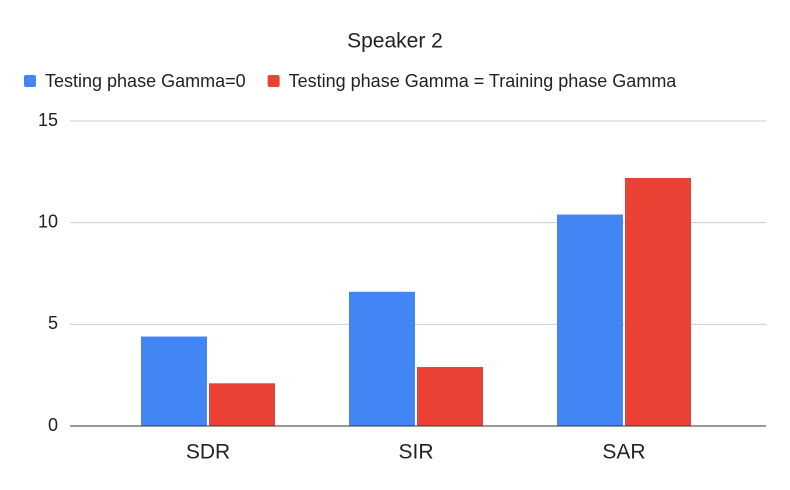 The image size is (790, 490). Describe the element at coordinates (395, 41) in the screenshot. I see `chart-title: Speaker 2` at that location.